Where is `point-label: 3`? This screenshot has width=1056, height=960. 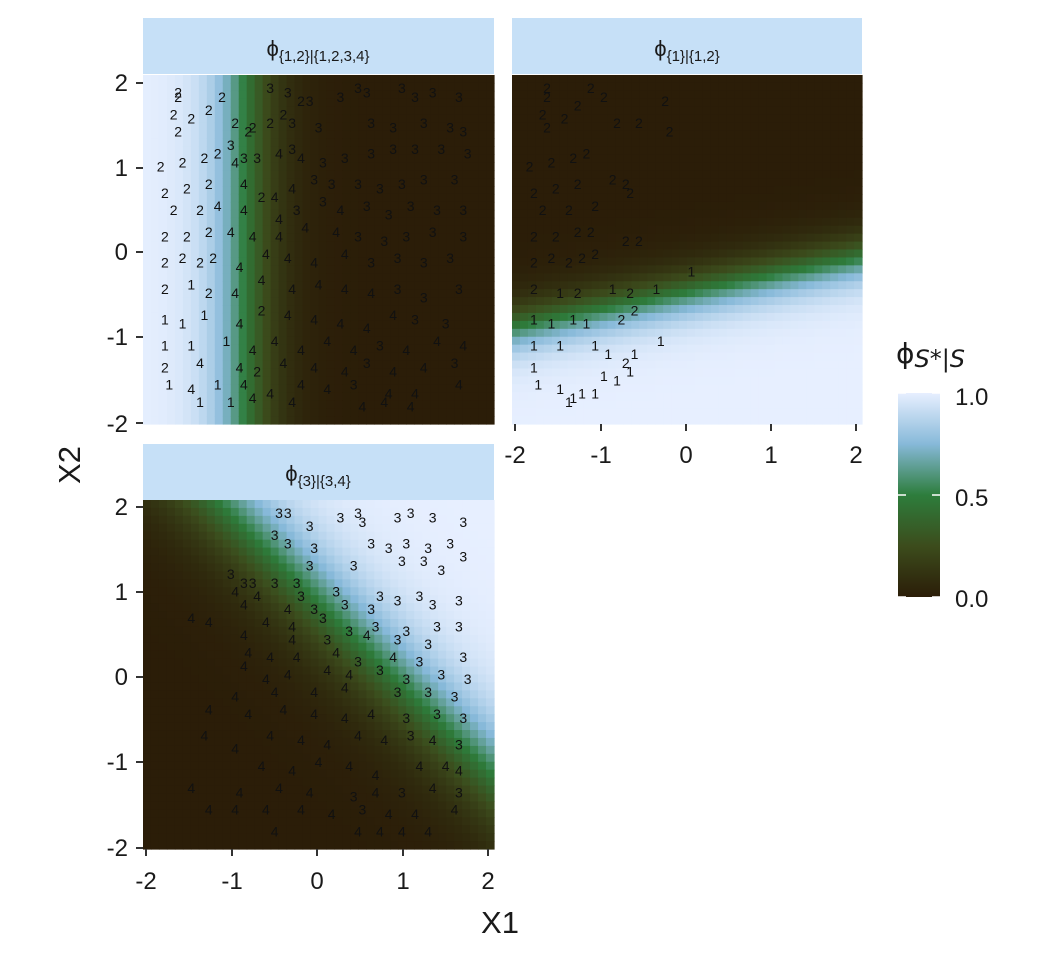
point-label: 3 is located at coordinates (384, 241).